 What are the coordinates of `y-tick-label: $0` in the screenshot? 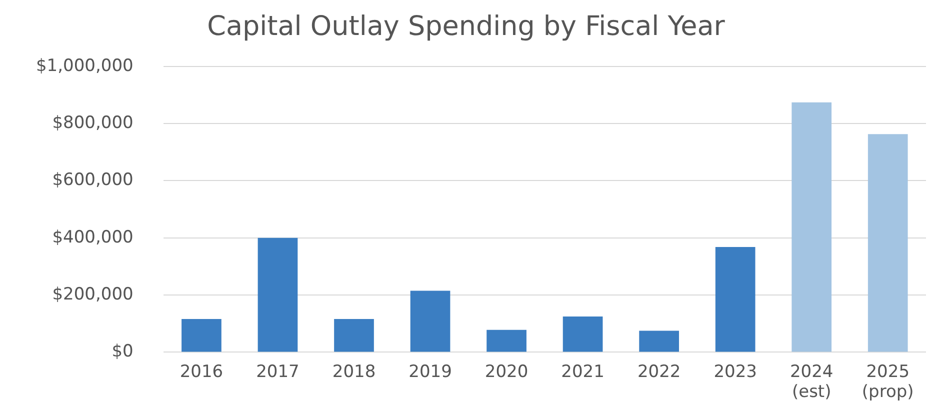 It's located at (123, 352).